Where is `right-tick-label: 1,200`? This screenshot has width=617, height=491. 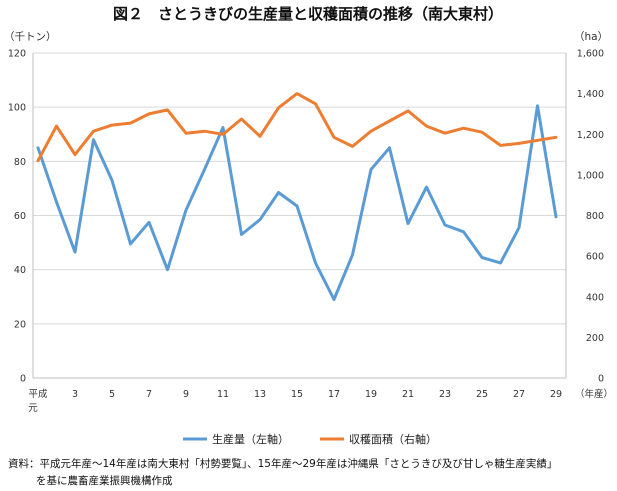 right-tick-label: 1,200 is located at coordinates (590, 135).